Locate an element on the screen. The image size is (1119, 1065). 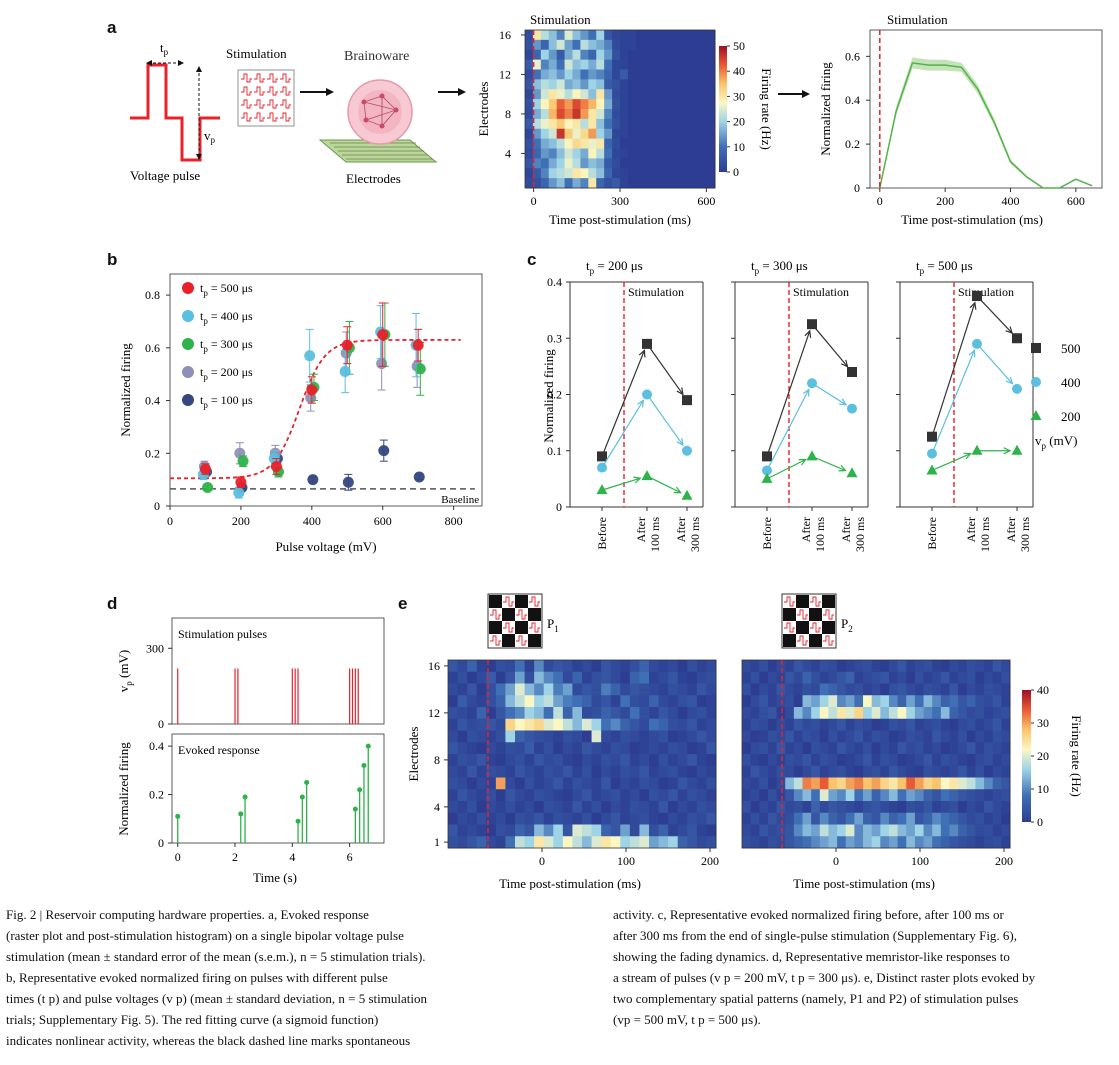
d-top-label: Stimulation pulses is located at coordinates (222, 634).